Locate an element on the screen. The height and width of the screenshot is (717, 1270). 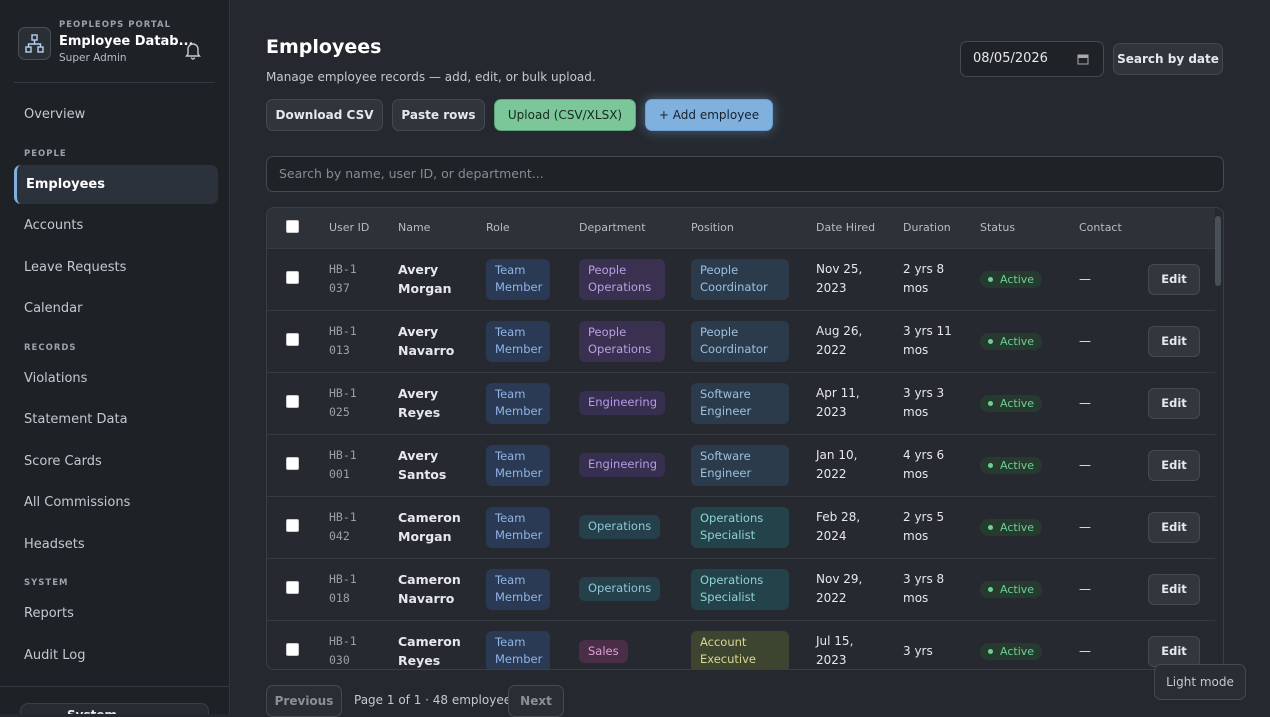
cell: — is located at coordinates (1101, 340).